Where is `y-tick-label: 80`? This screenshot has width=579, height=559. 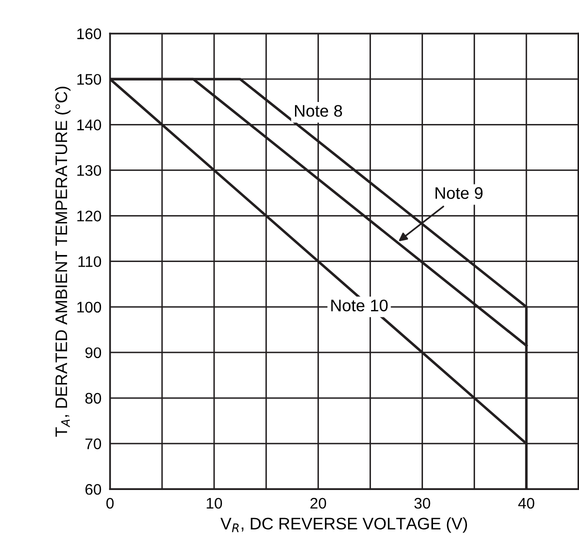
y-tick-label: 80 is located at coordinates (93, 398).